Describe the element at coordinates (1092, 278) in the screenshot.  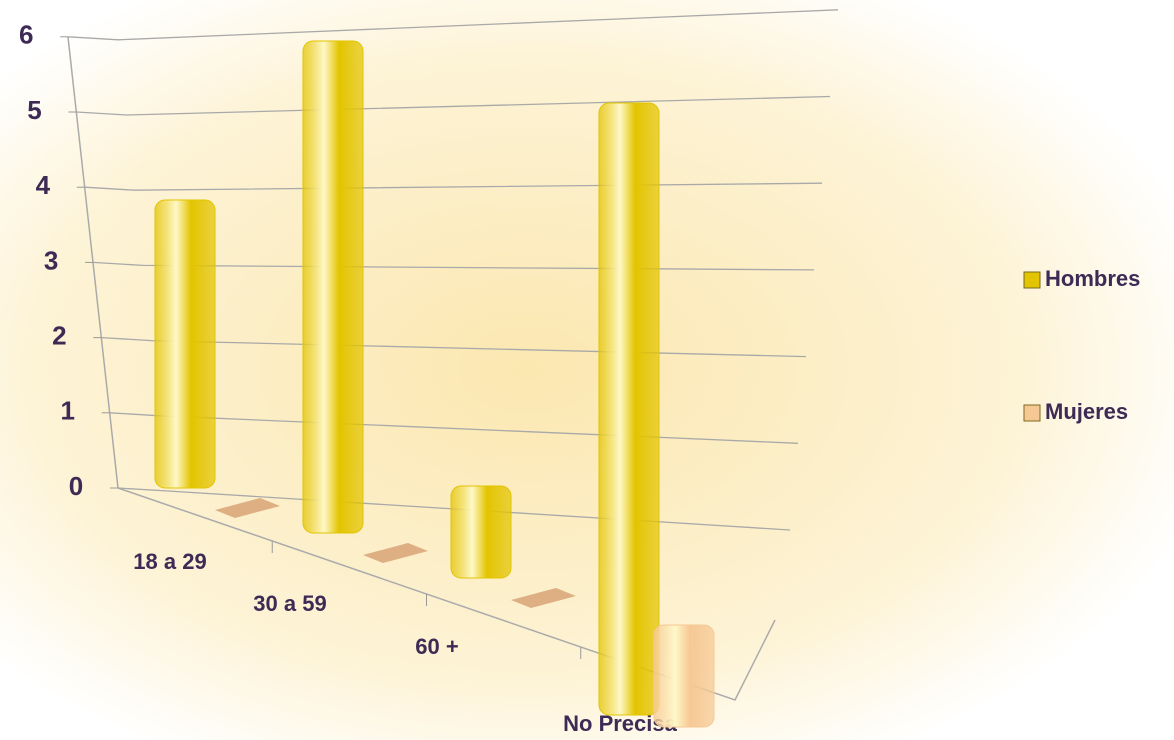
I see `legend-label: Hombres` at that location.